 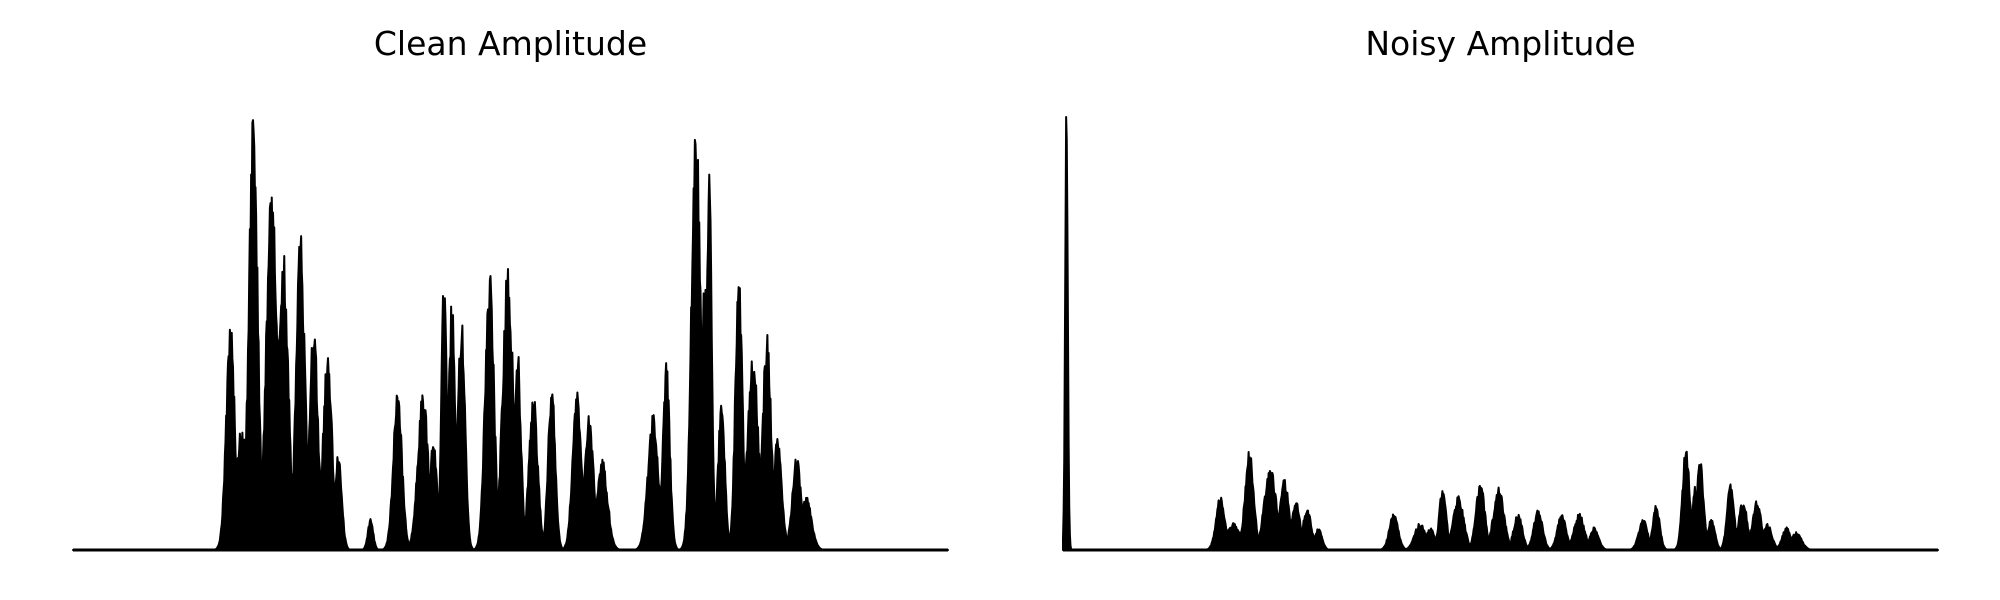 What do you see at coordinates (1500, 43) in the screenshot?
I see `noisy-amplitude-title: Noisy Amplitude` at bounding box center [1500, 43].